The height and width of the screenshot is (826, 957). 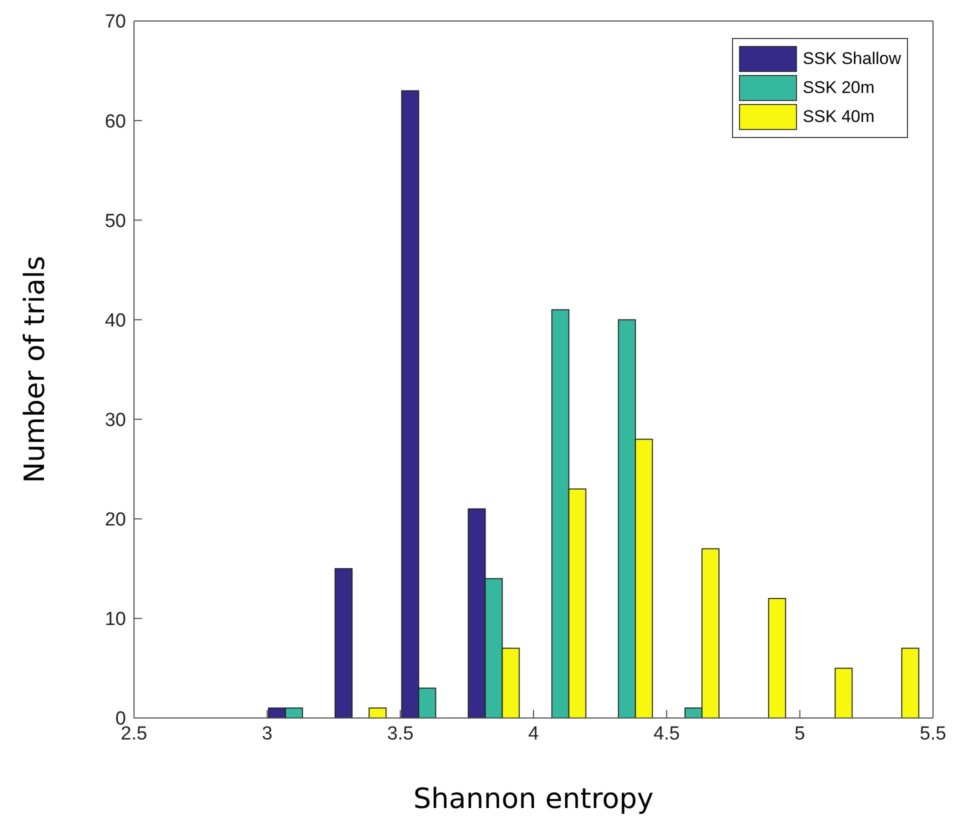 I want to click on y-tick-label: 60, so click(x=115, y=121).